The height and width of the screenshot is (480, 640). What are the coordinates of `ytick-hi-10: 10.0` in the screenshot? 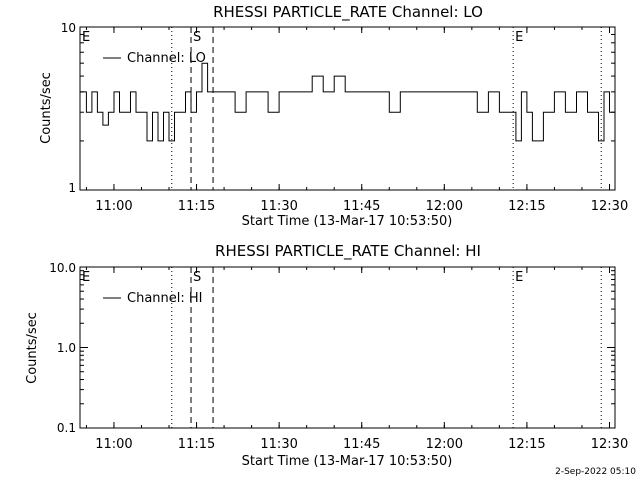 It's located at (62, 268).